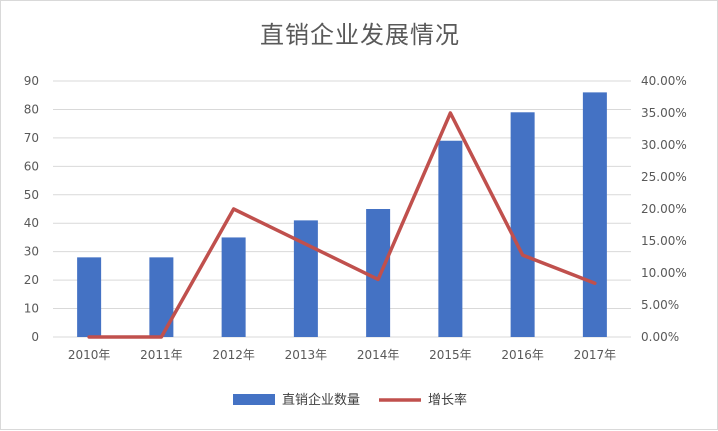 This screenshot has width=718, height=431. I want to click on chart-title: 直销企业发展情况, so click(360, 35).